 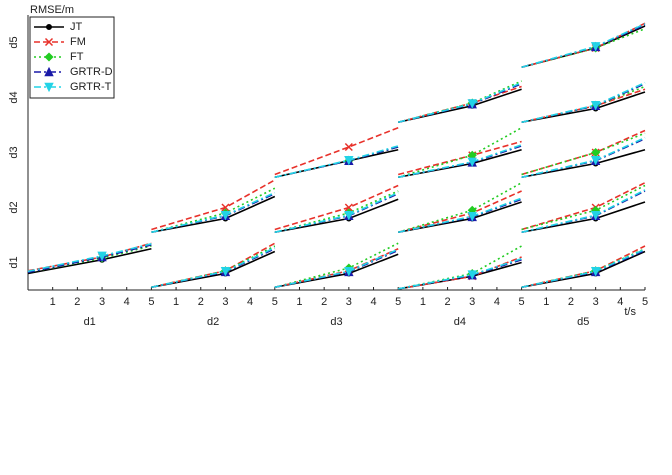 What do you see at coordinates (77, 57) in the screenshot?
I see `legend-label: FT` at bounding box center [77, 57].